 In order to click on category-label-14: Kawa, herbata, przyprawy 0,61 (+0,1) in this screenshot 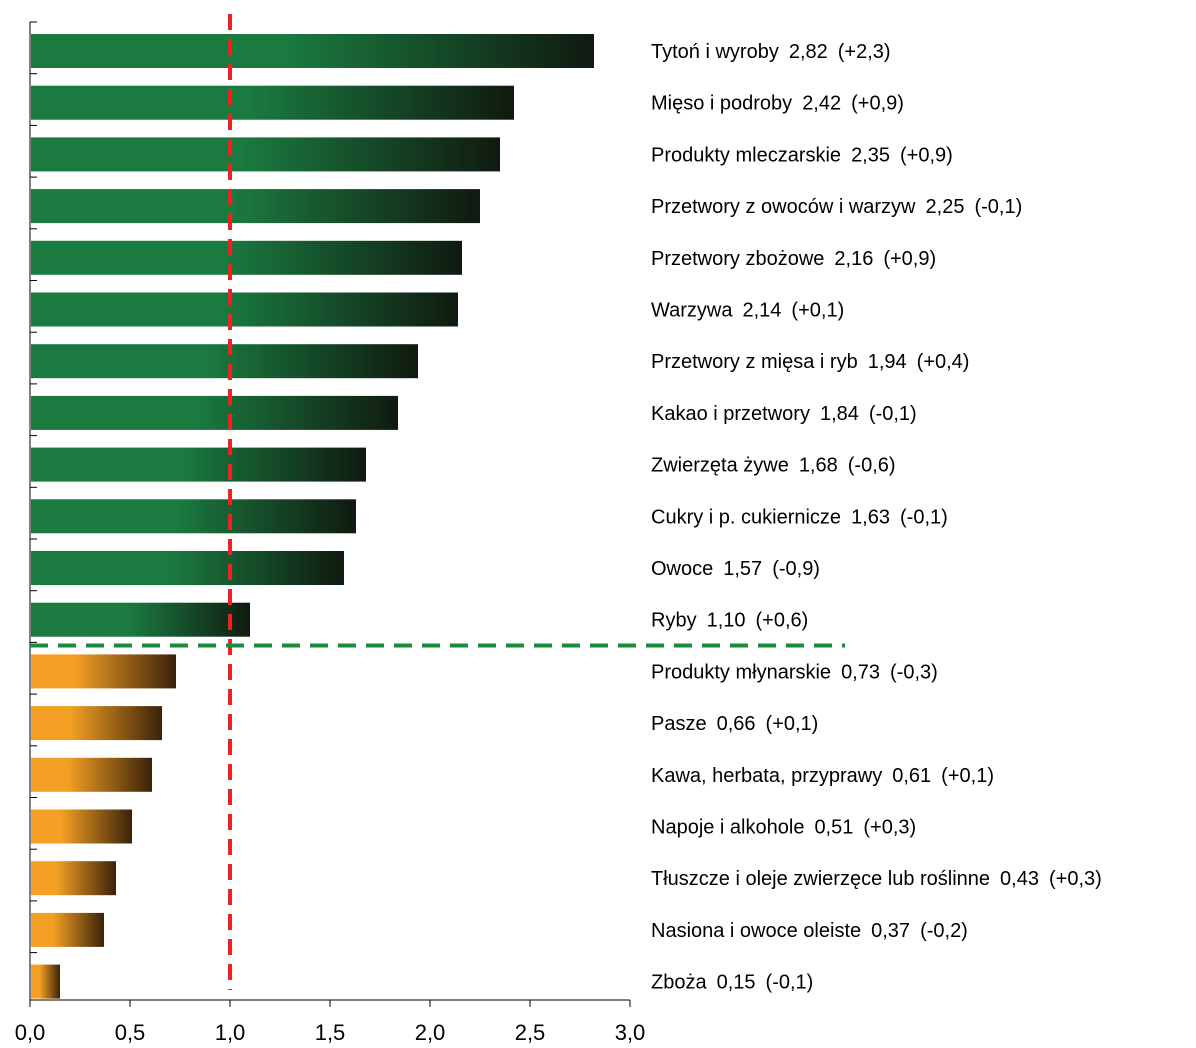, I will do `click(822, 776)`.